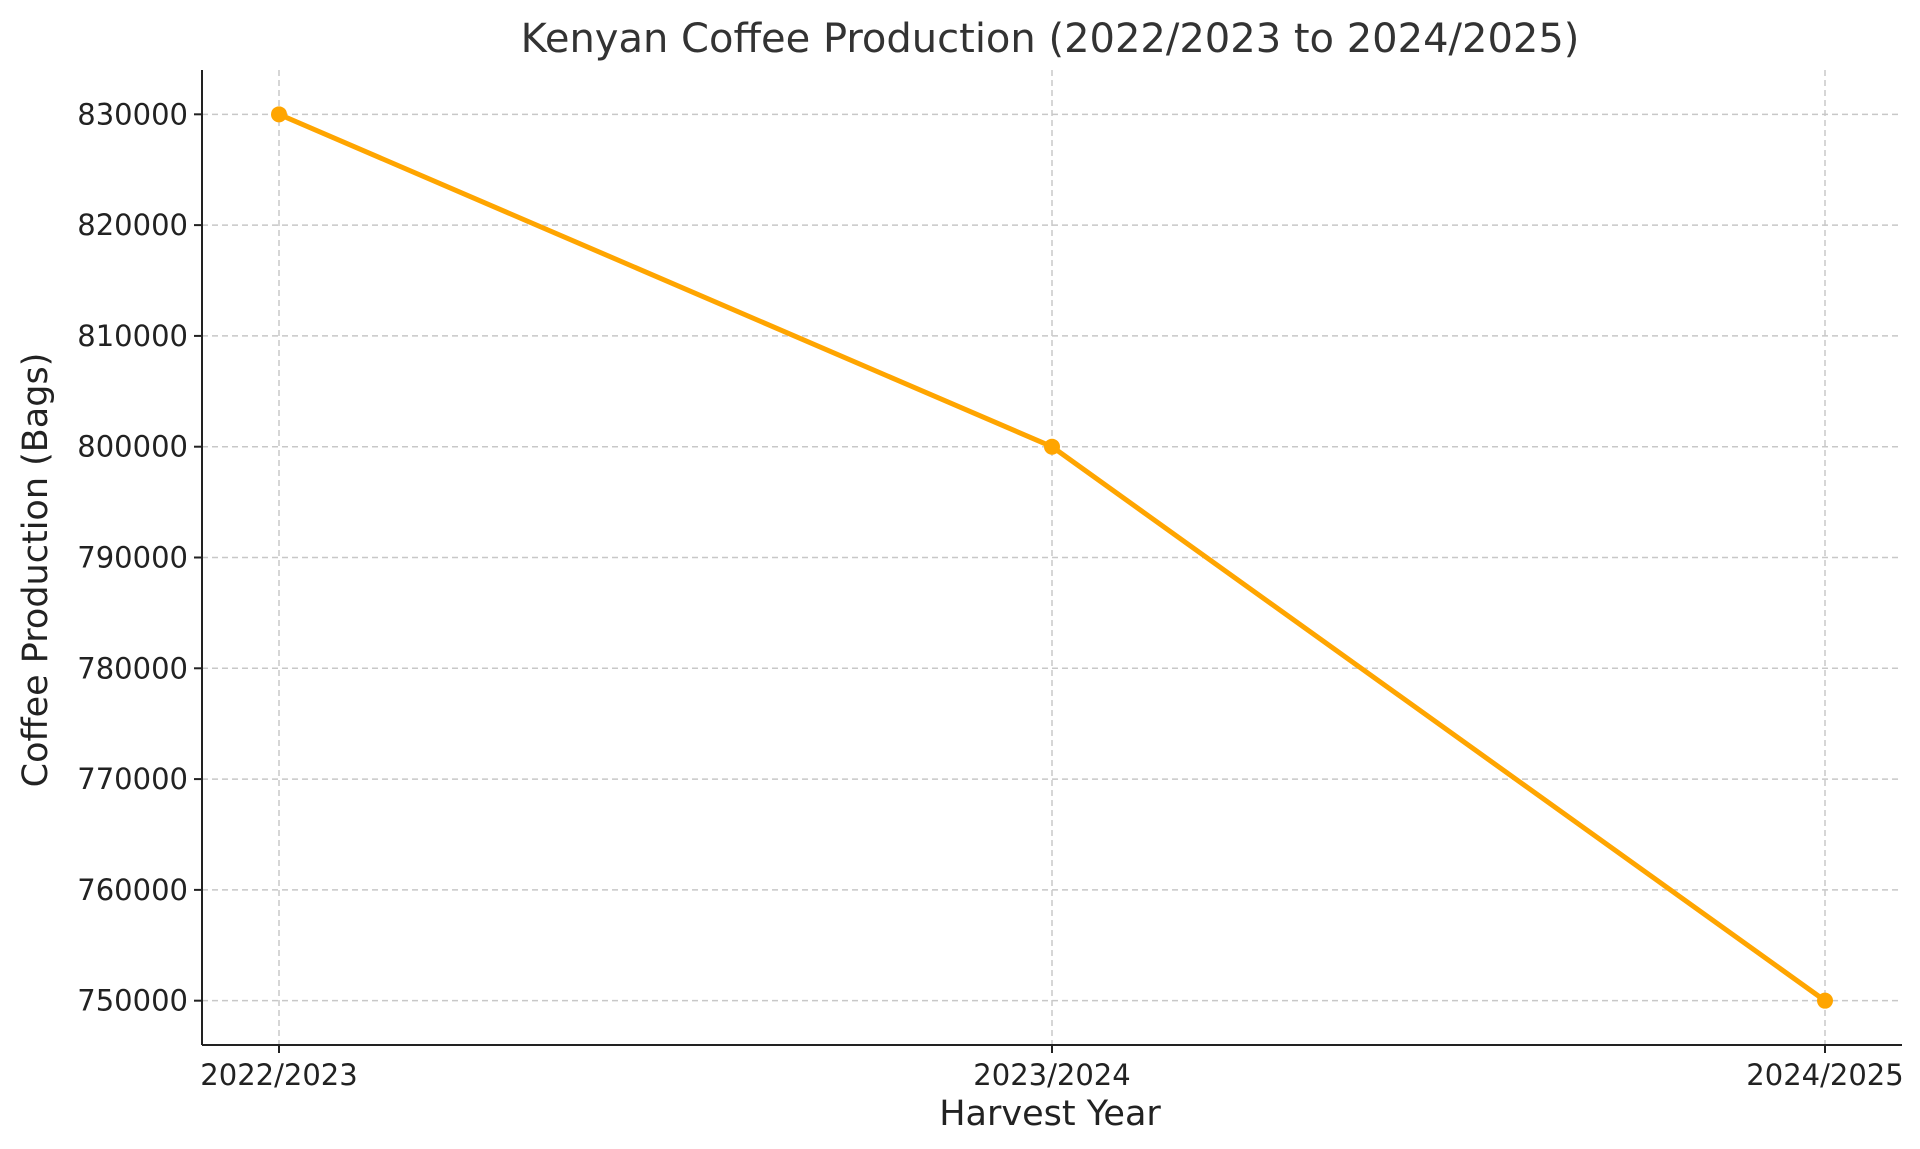  Describe the element at coordinates (1824, 1075) in the screenshot. I see `x-tick-label: 2024/2025` at that location.